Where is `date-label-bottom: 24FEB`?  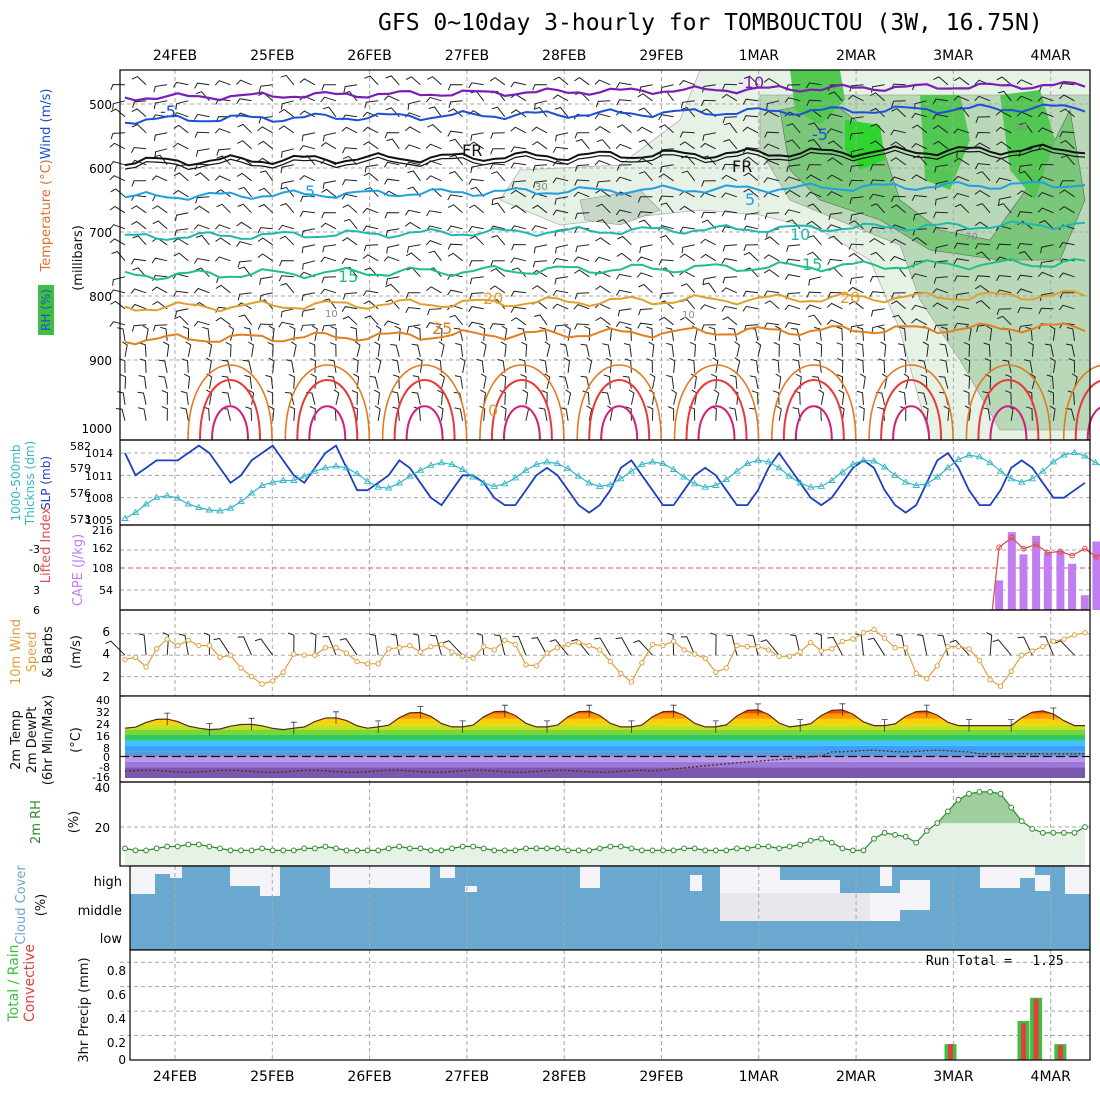 date-label-bottom: 24FEB is located at coordinates (175, 1077).